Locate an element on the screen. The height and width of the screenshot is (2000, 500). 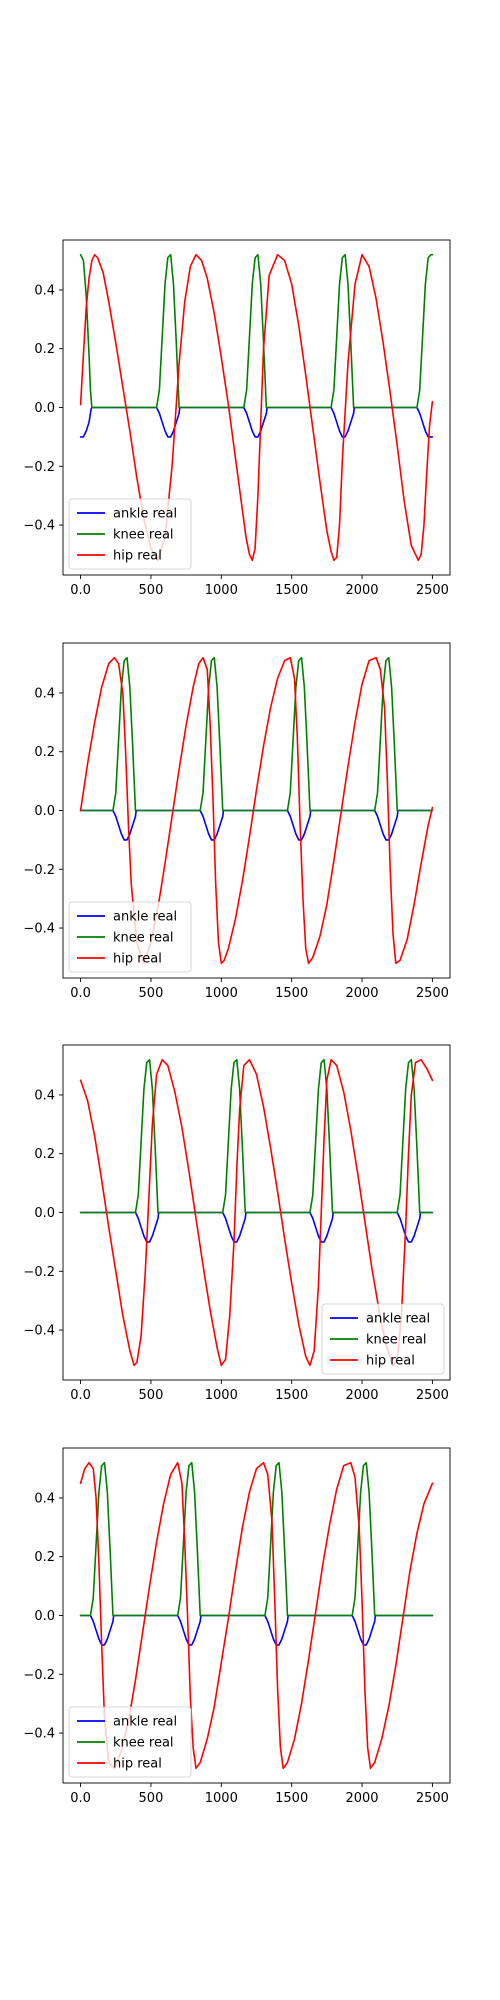
series-line-hip-real is located at coordinates (256, 407).